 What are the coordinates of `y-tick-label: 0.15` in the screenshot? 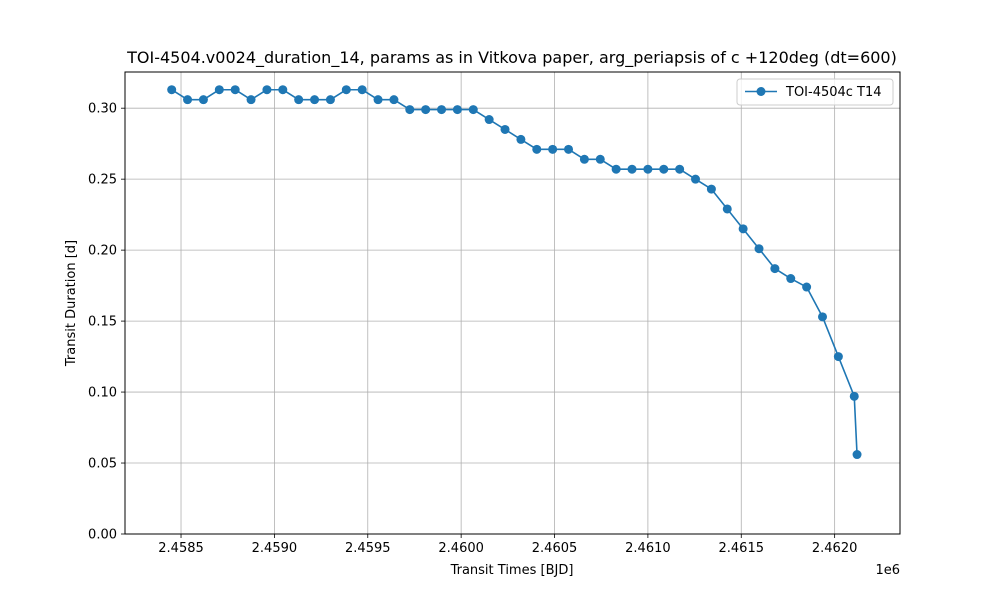 It's located at (102, 322).